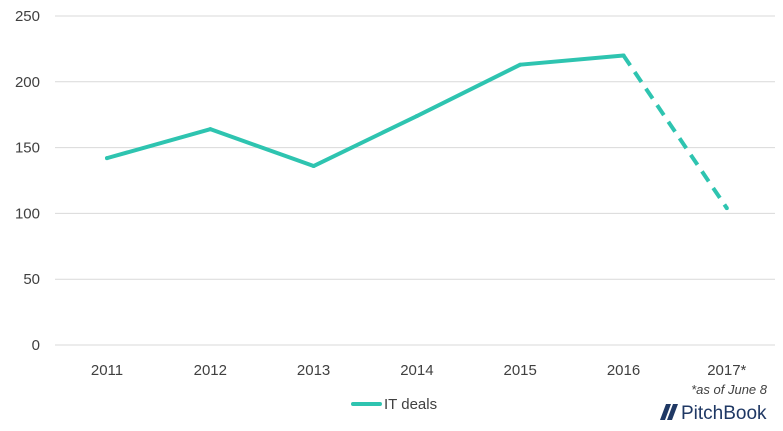  I want to click on data-point-2015, so click(520, 64).